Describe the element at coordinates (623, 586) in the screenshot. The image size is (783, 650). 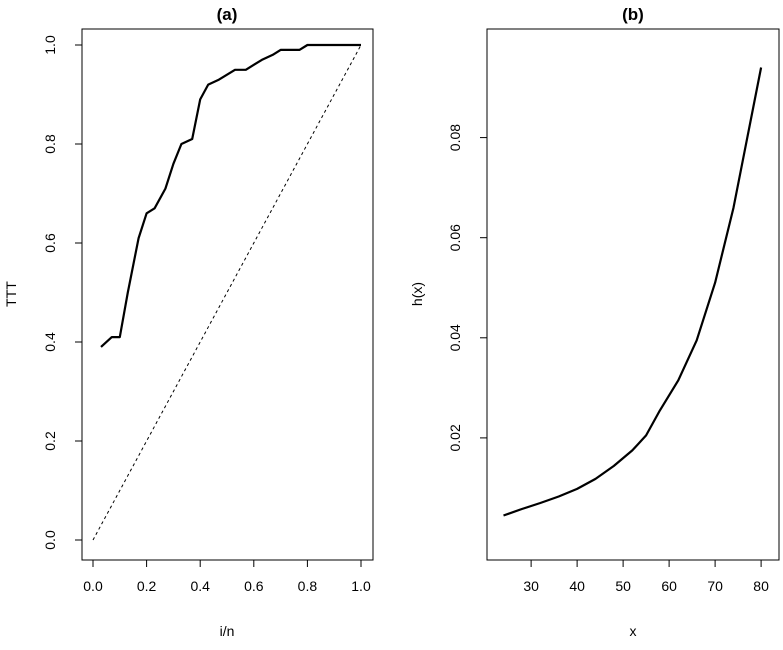
I see `x-tick-label: 50` at that location.